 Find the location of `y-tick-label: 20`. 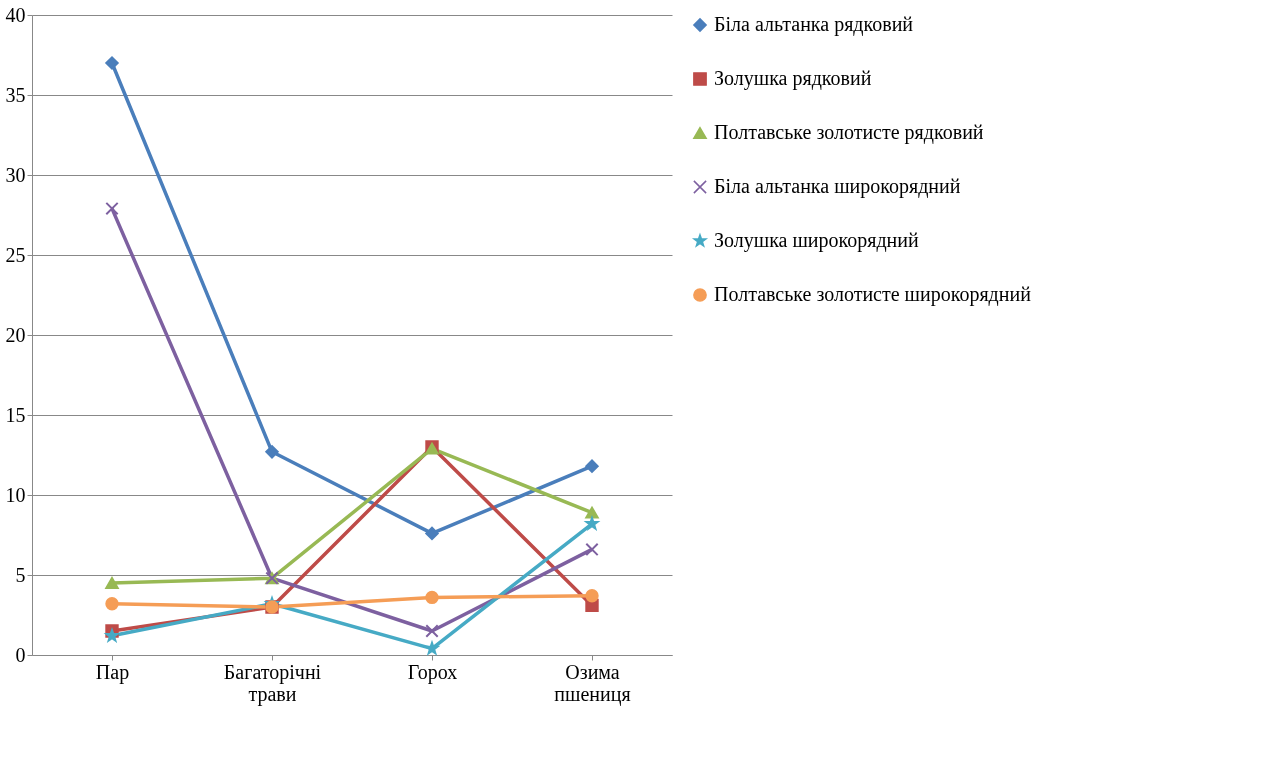

y-tick-label: 20 is located at coordinates (15, 334).